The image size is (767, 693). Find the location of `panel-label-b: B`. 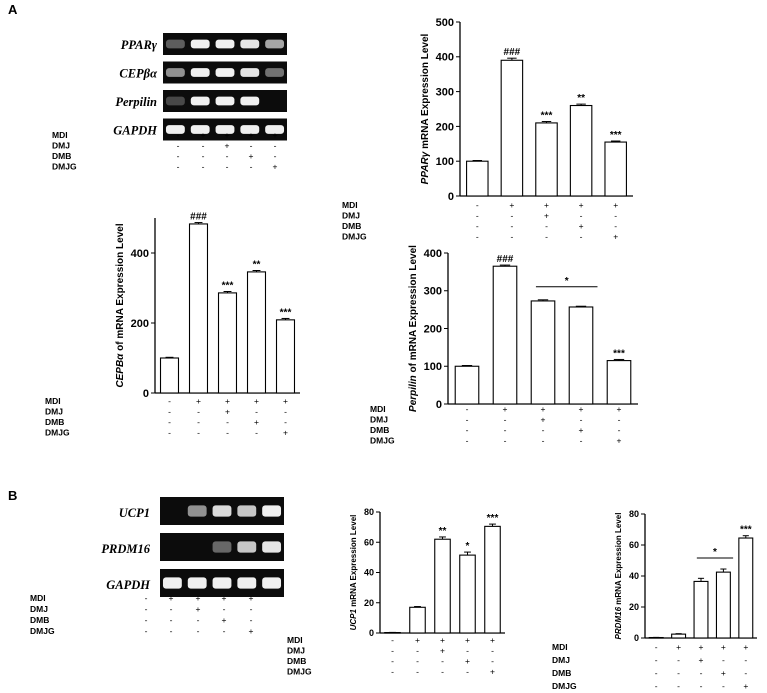

panel-label-b: B is located at coordinates (12, 495).